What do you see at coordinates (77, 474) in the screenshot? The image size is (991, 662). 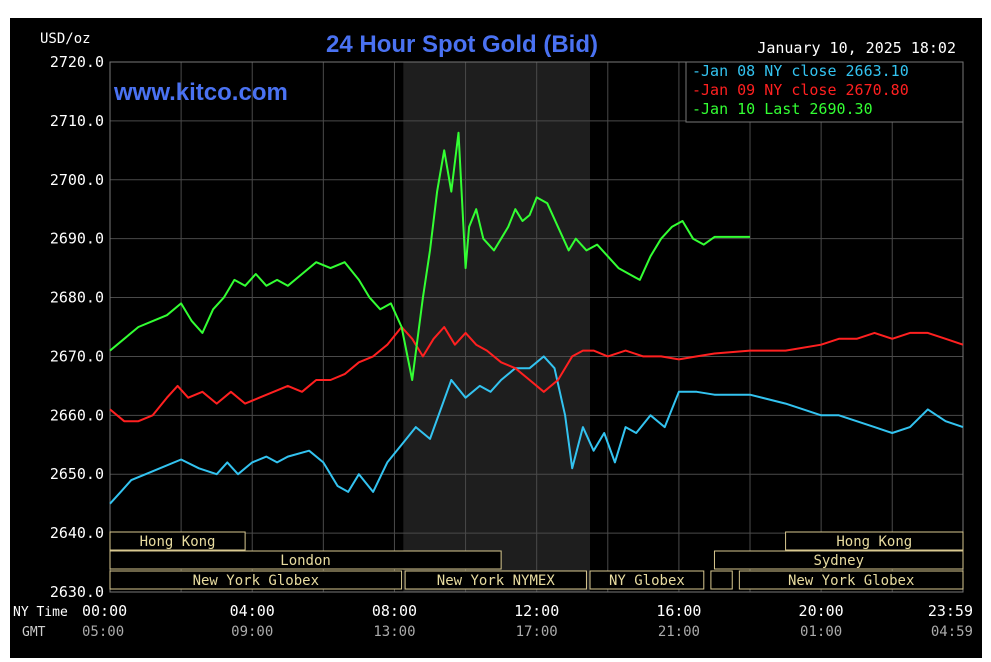 I see `y-tick-label: 2650.0` at bounding box center [77, 474].